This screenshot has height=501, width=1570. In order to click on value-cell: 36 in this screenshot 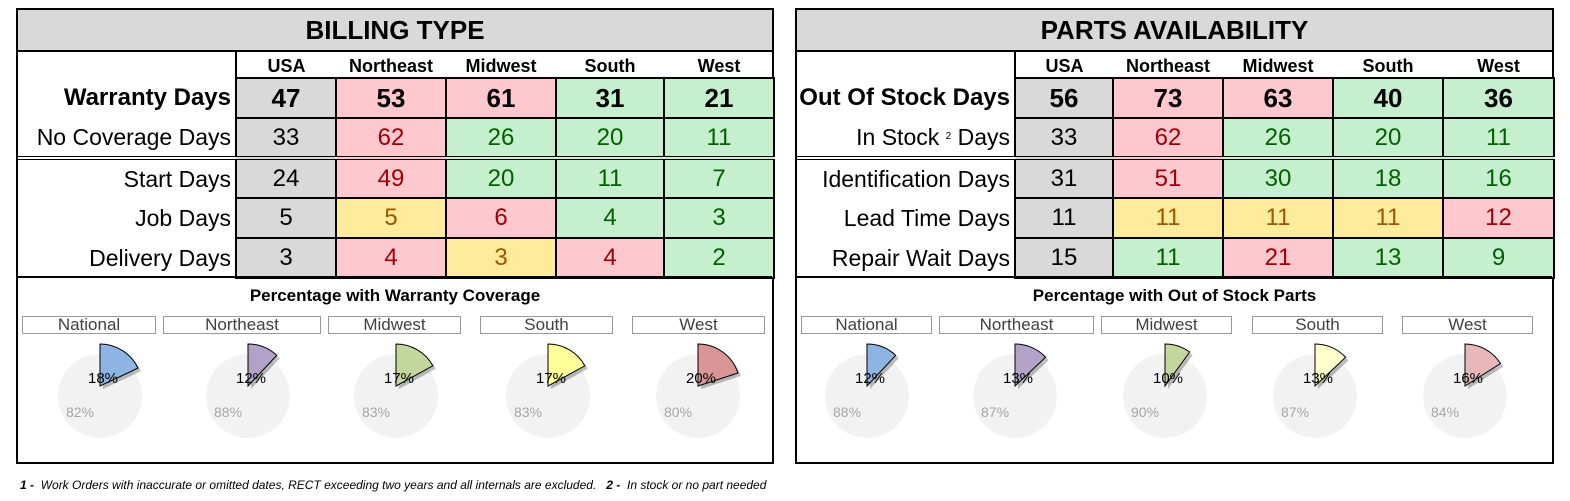, I will do `click(1498, 98)`.